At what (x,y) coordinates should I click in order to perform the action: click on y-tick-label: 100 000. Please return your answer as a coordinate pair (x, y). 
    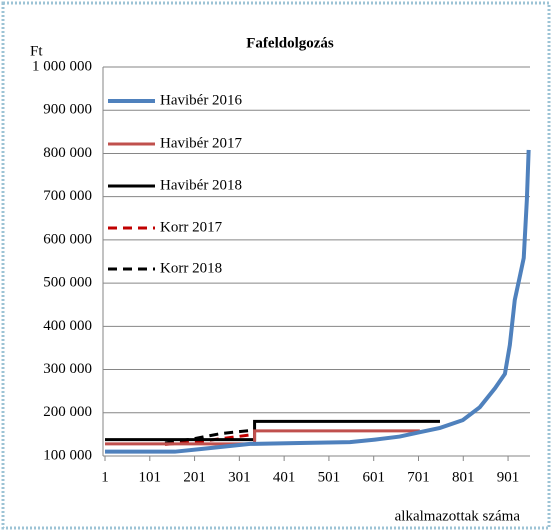
    Looking at the image, I should click on (67, 455).